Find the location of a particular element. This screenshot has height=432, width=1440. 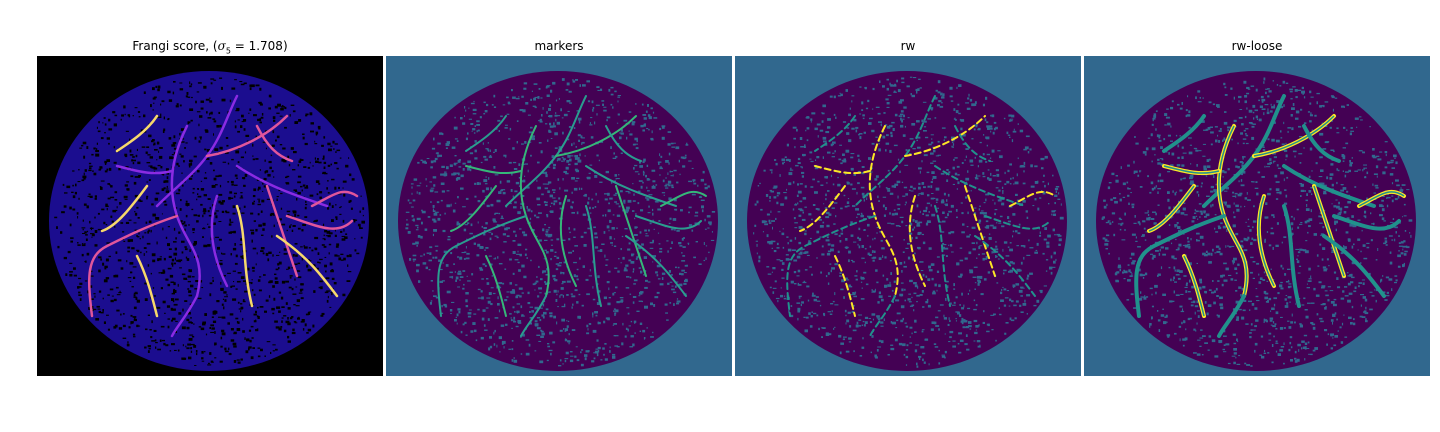

panel-title-frangi: Frangi score, (σ5 = 1.708) is located at coordinates (210, 47).